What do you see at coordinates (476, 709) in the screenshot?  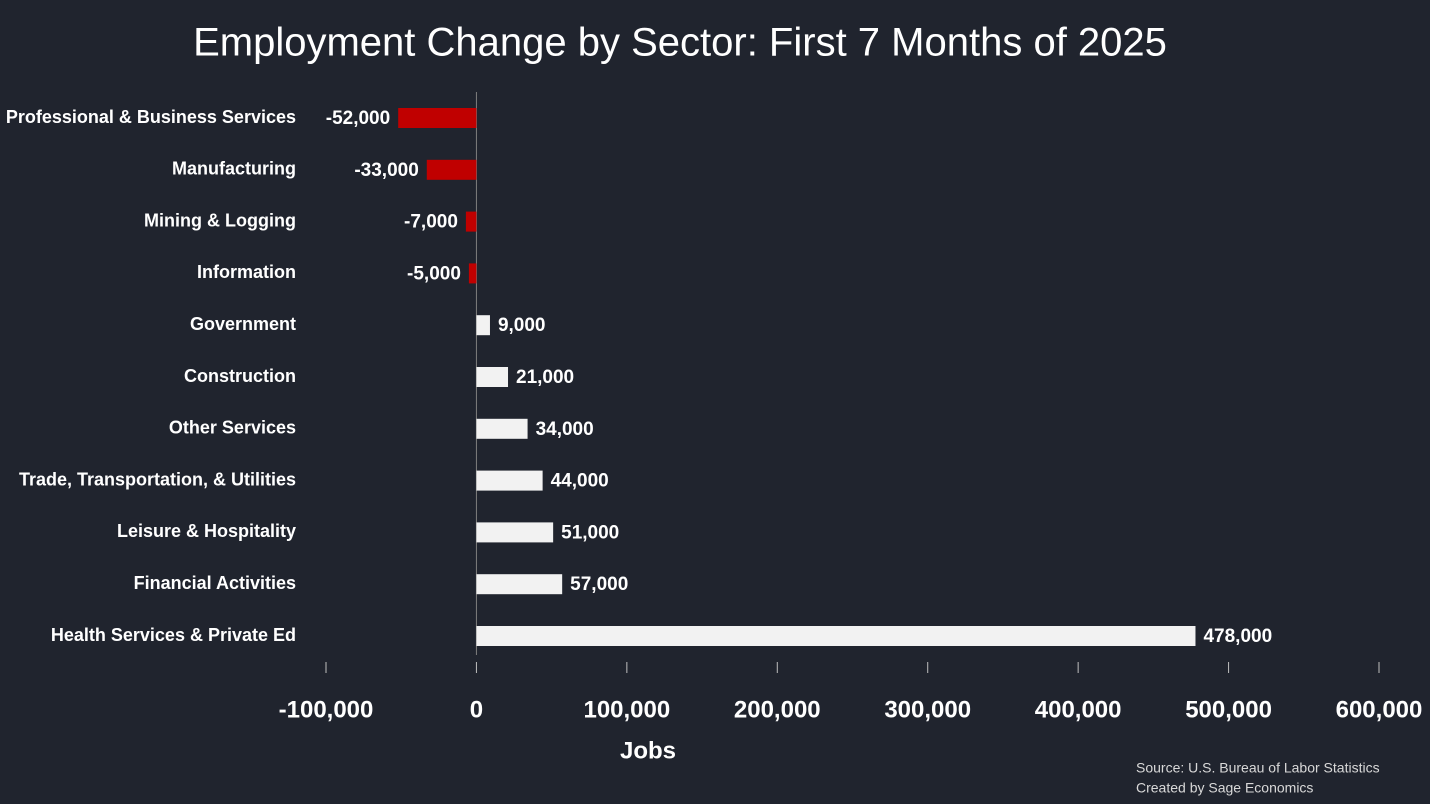 I see `x-tick-label: 0` at bounding box center [476, 709].